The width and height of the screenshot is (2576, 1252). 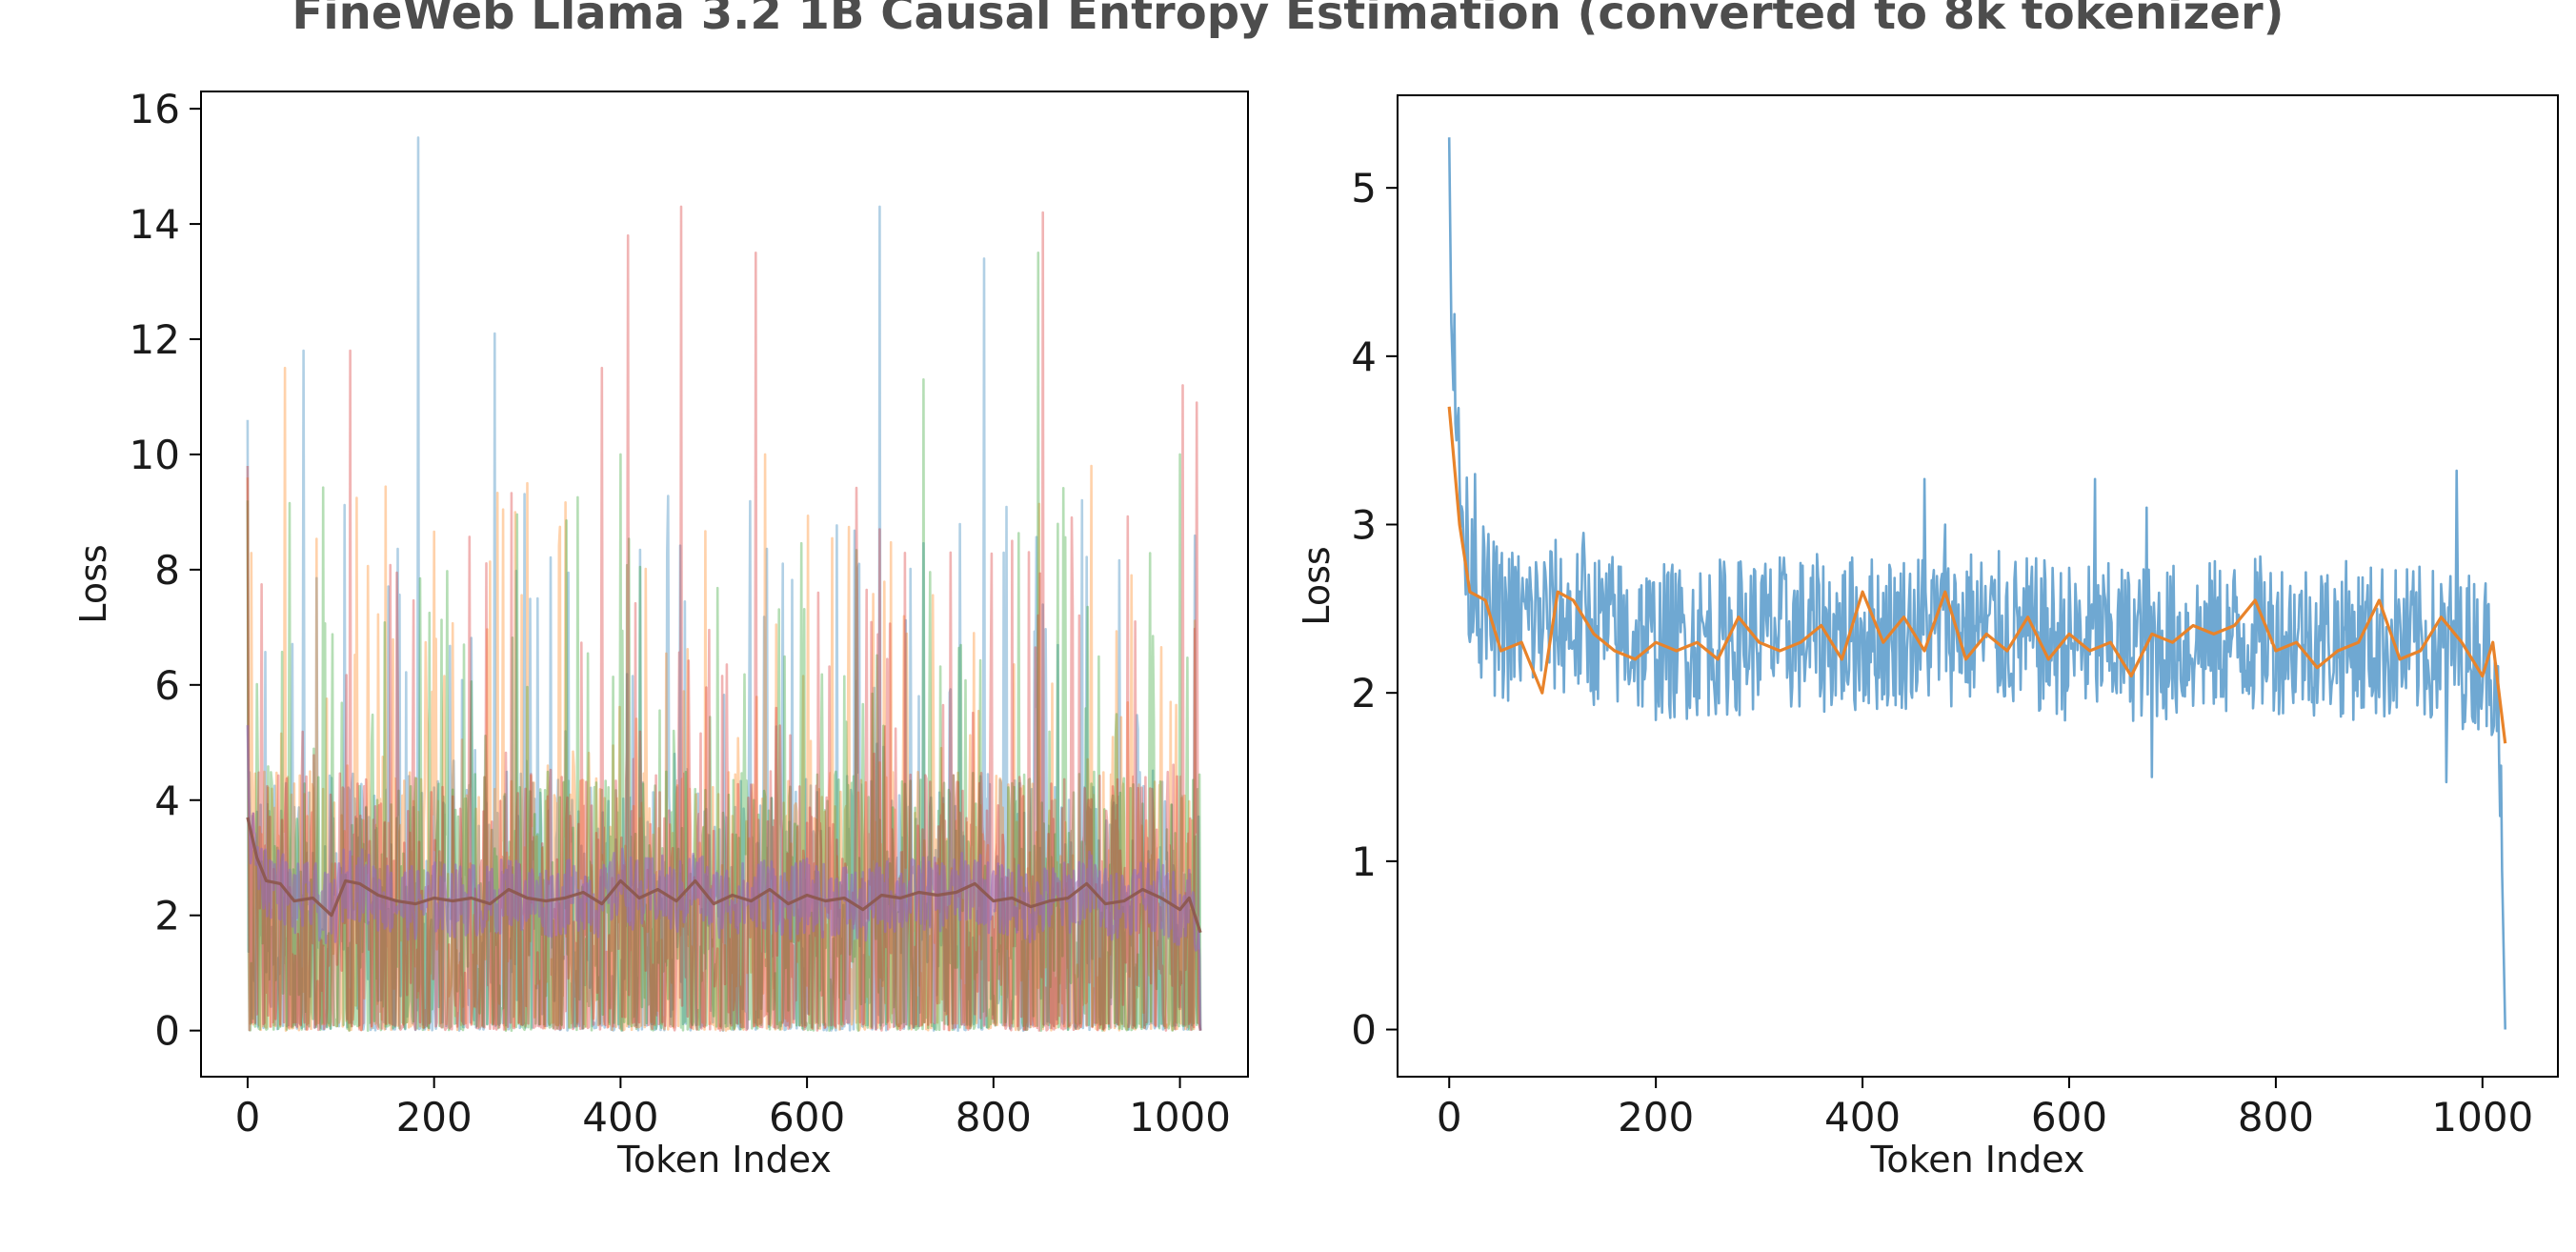 What do you see at coordinates (1977, 575) in the screenshot?
I see `series-line-line_orange` at bounding box center [1977, 575].